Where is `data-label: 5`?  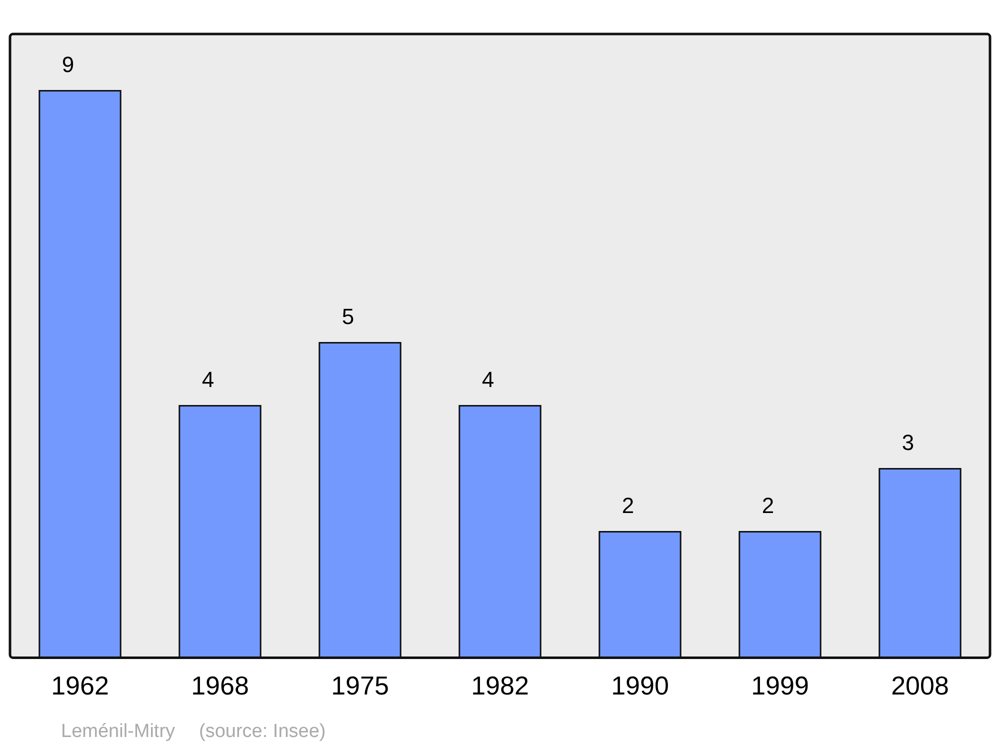 data-label: 5 is located at coordinates (348, 316).